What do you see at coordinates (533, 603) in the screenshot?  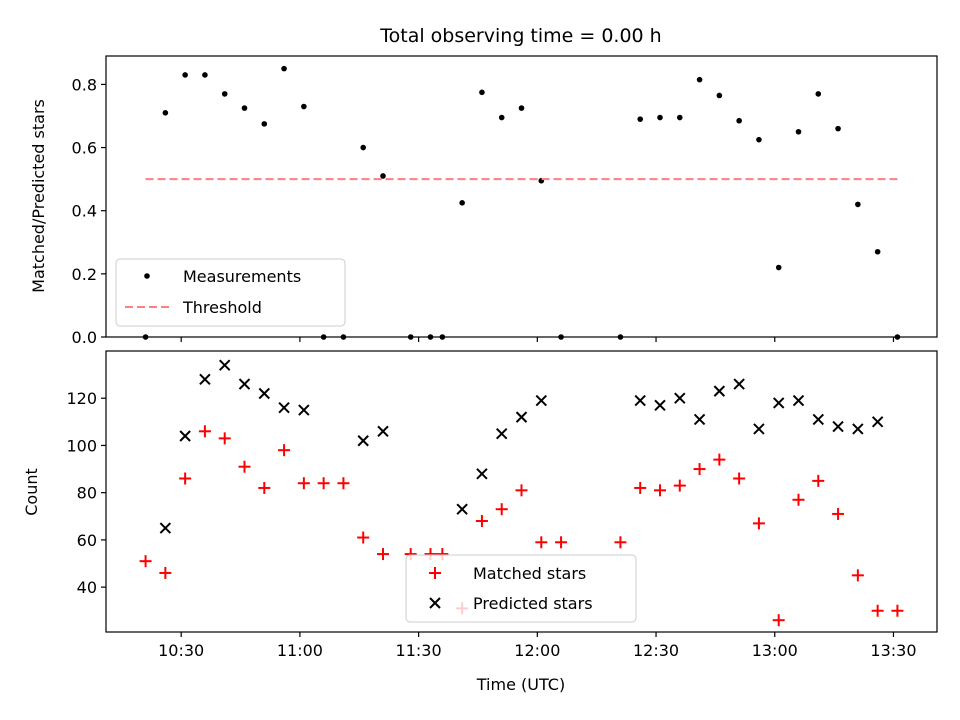 I see `legend-predicted-label: Predicted stars` at bounding box center [533, 603].